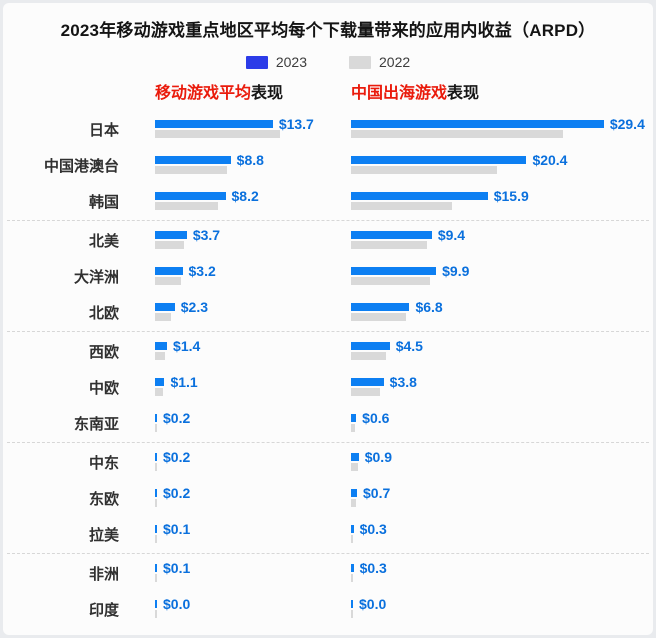 The height and width of the screenshot is (638, 656). I want to click on value-label-2023: $0.9, so click(378, 457).